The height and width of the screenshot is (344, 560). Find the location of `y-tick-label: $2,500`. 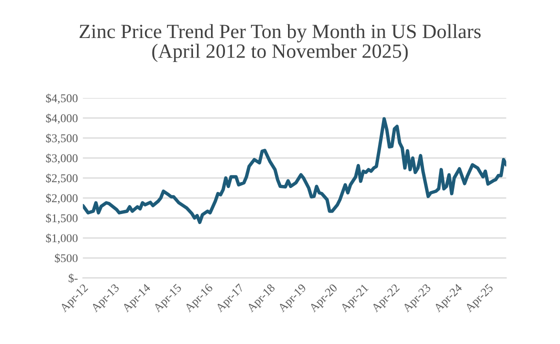

y-tick-label: $2,500 is located at coordinates (62, 179).